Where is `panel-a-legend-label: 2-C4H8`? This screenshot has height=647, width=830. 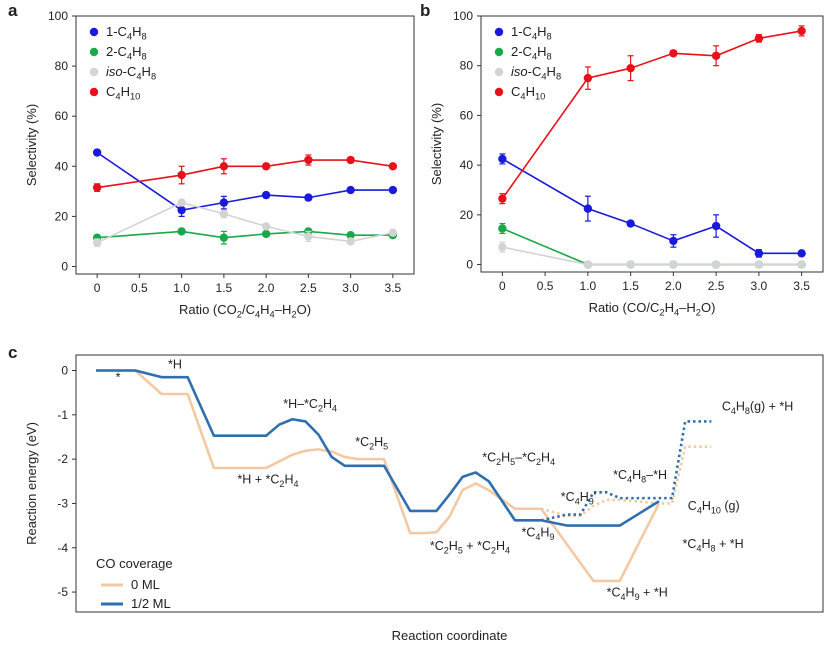 panel-a-legend-label: 2-C4H8 is located at coordinates (126, 53).